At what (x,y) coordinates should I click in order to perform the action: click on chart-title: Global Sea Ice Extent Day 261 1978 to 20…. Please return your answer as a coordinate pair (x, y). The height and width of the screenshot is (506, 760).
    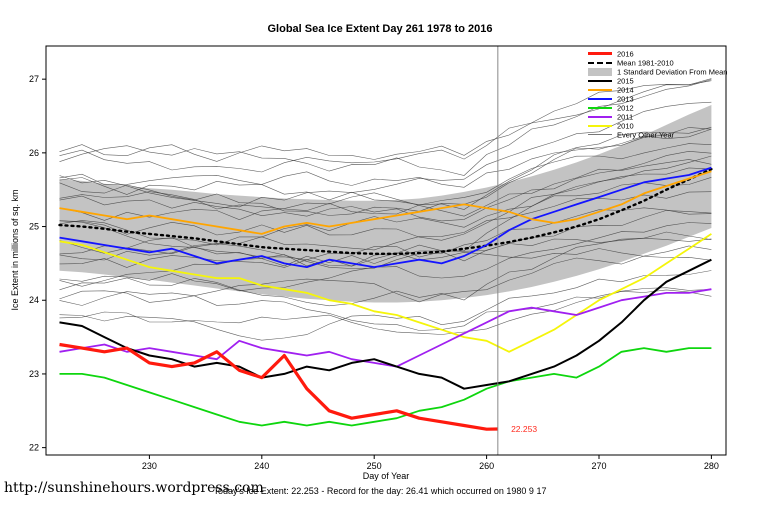
    Looking at the image, I should click on (380, 29).